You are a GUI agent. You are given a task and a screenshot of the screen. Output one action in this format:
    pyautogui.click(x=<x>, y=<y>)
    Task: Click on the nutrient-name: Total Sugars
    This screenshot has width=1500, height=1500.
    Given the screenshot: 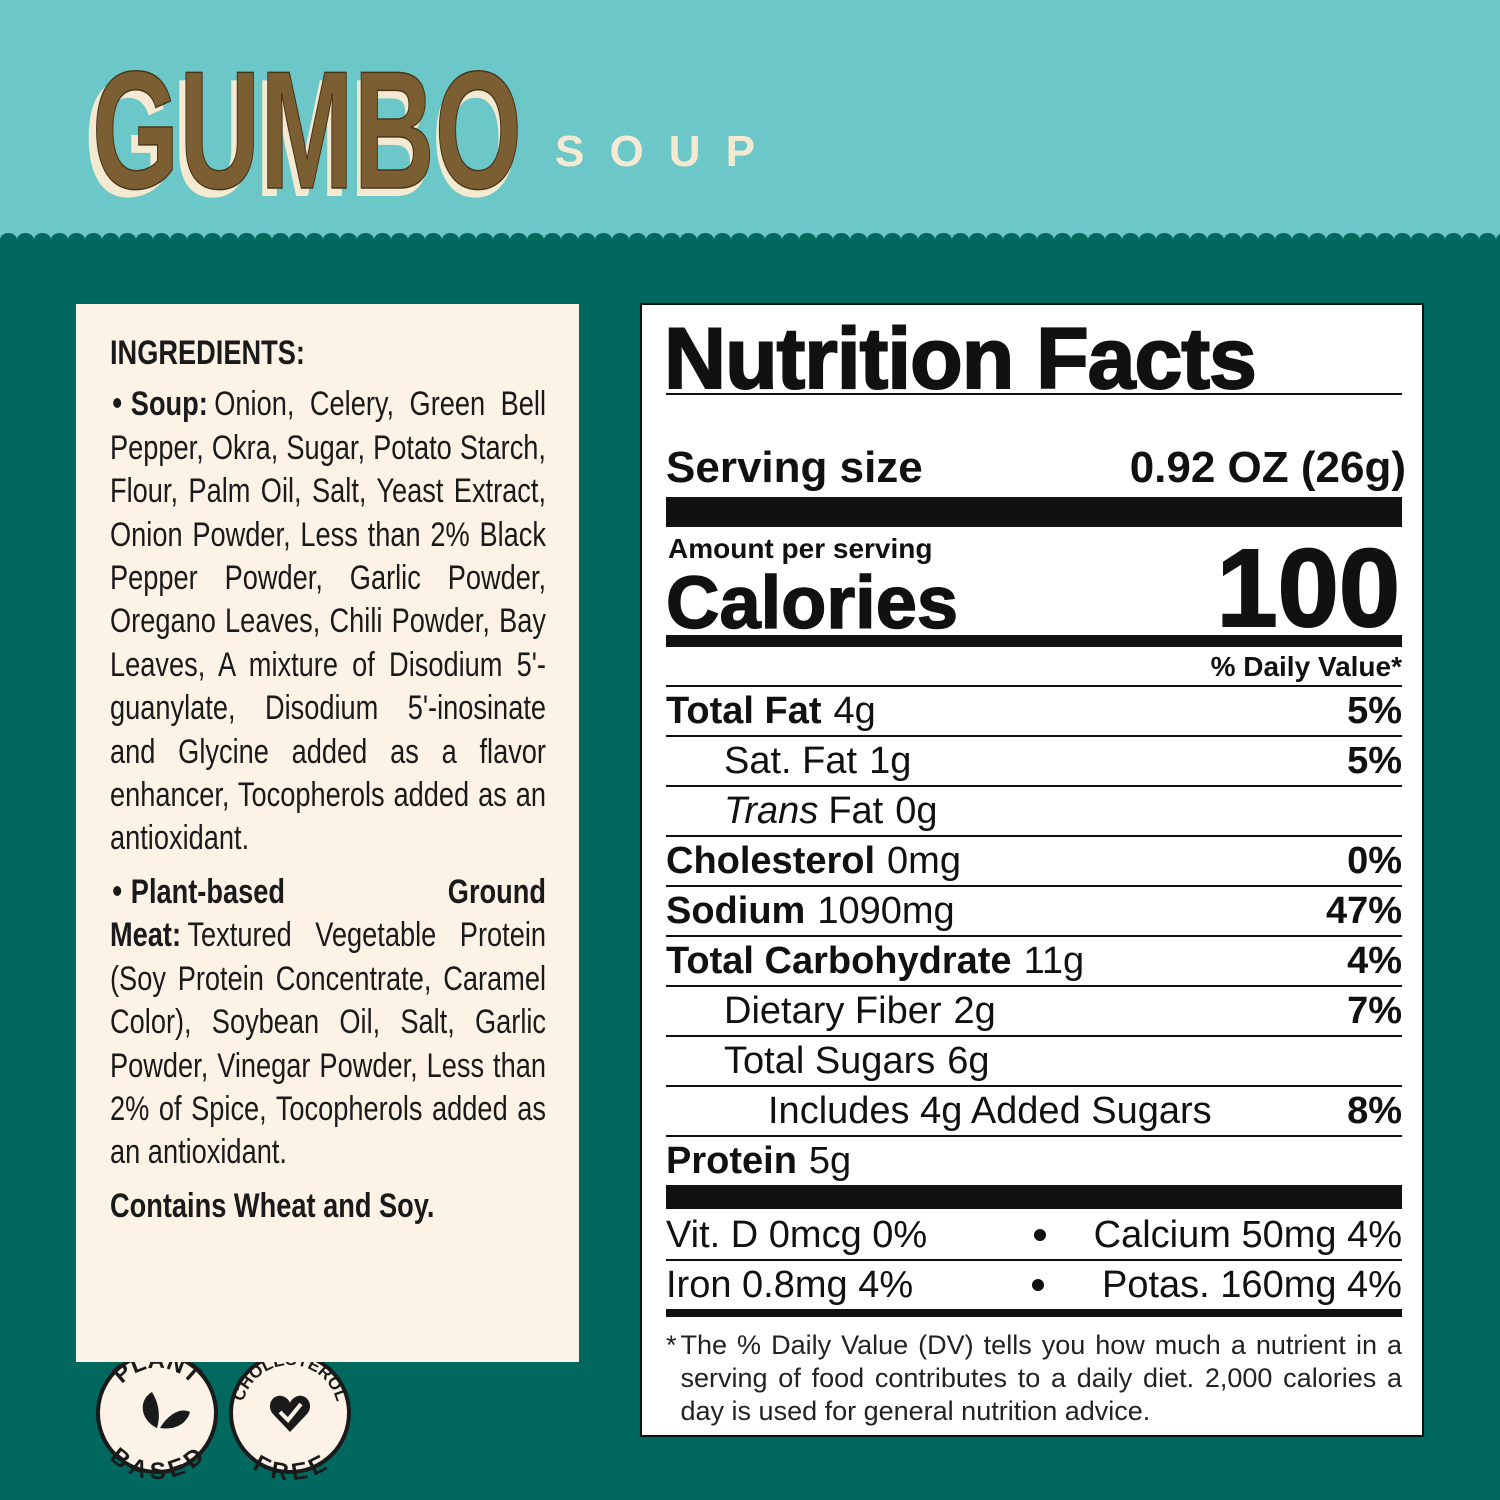 What is the action you would take?
    pyautogui.click(x=830, y=1061)
    